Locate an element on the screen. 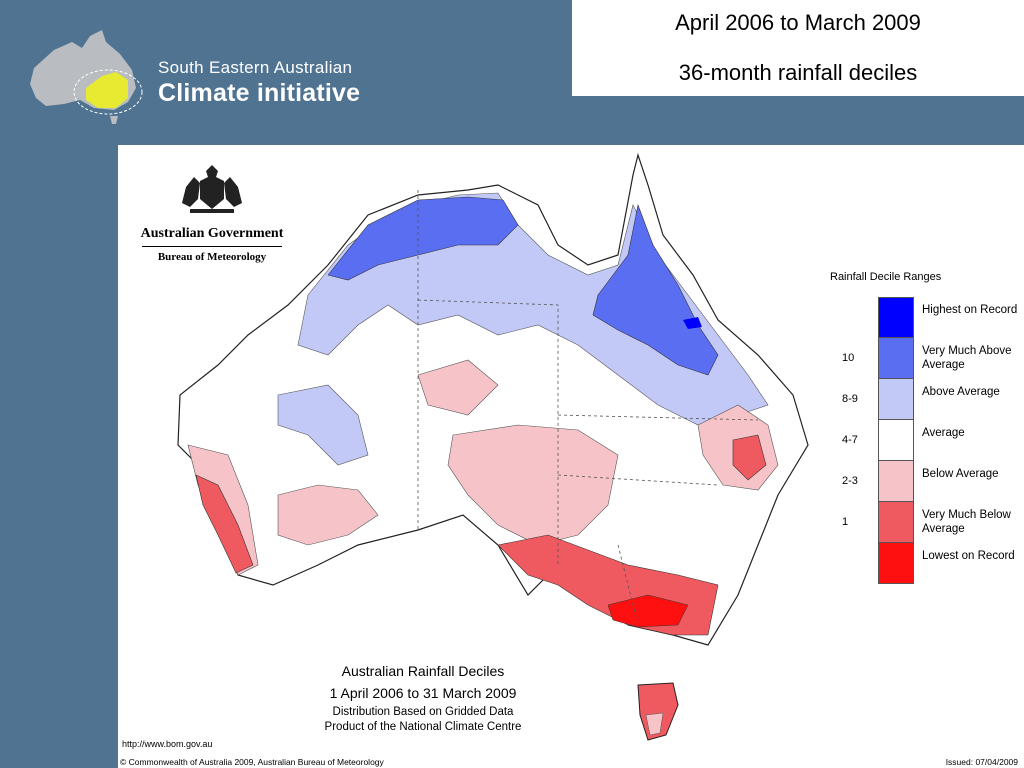  coat-of-arms-icon is located at coordinates (212, 189).